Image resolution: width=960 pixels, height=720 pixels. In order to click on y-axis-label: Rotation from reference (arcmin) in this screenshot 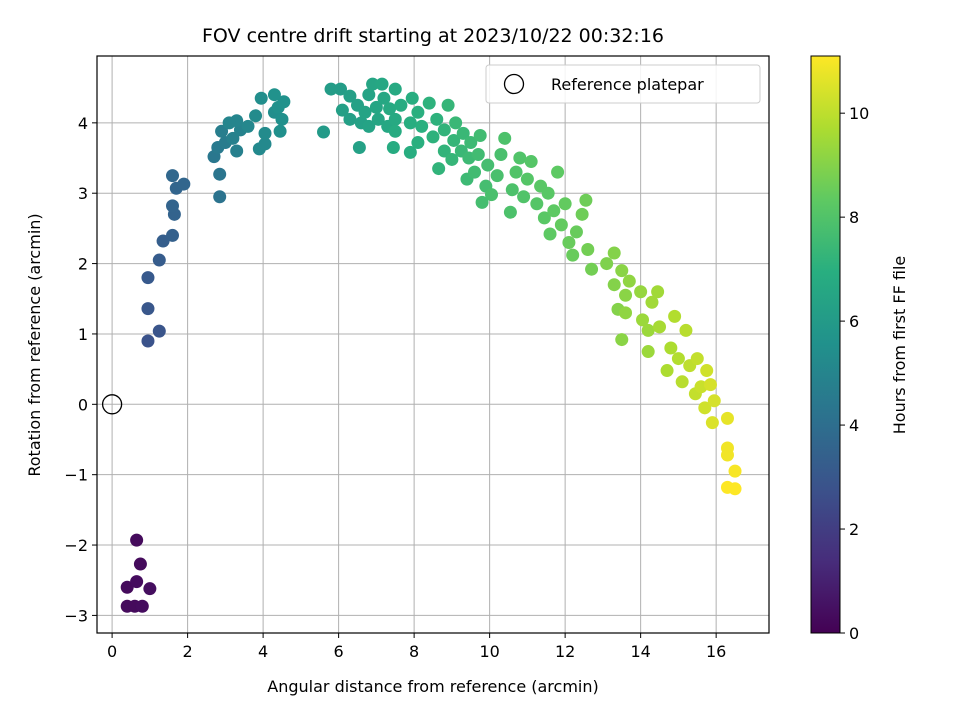, I will do `click(34, 344)`.